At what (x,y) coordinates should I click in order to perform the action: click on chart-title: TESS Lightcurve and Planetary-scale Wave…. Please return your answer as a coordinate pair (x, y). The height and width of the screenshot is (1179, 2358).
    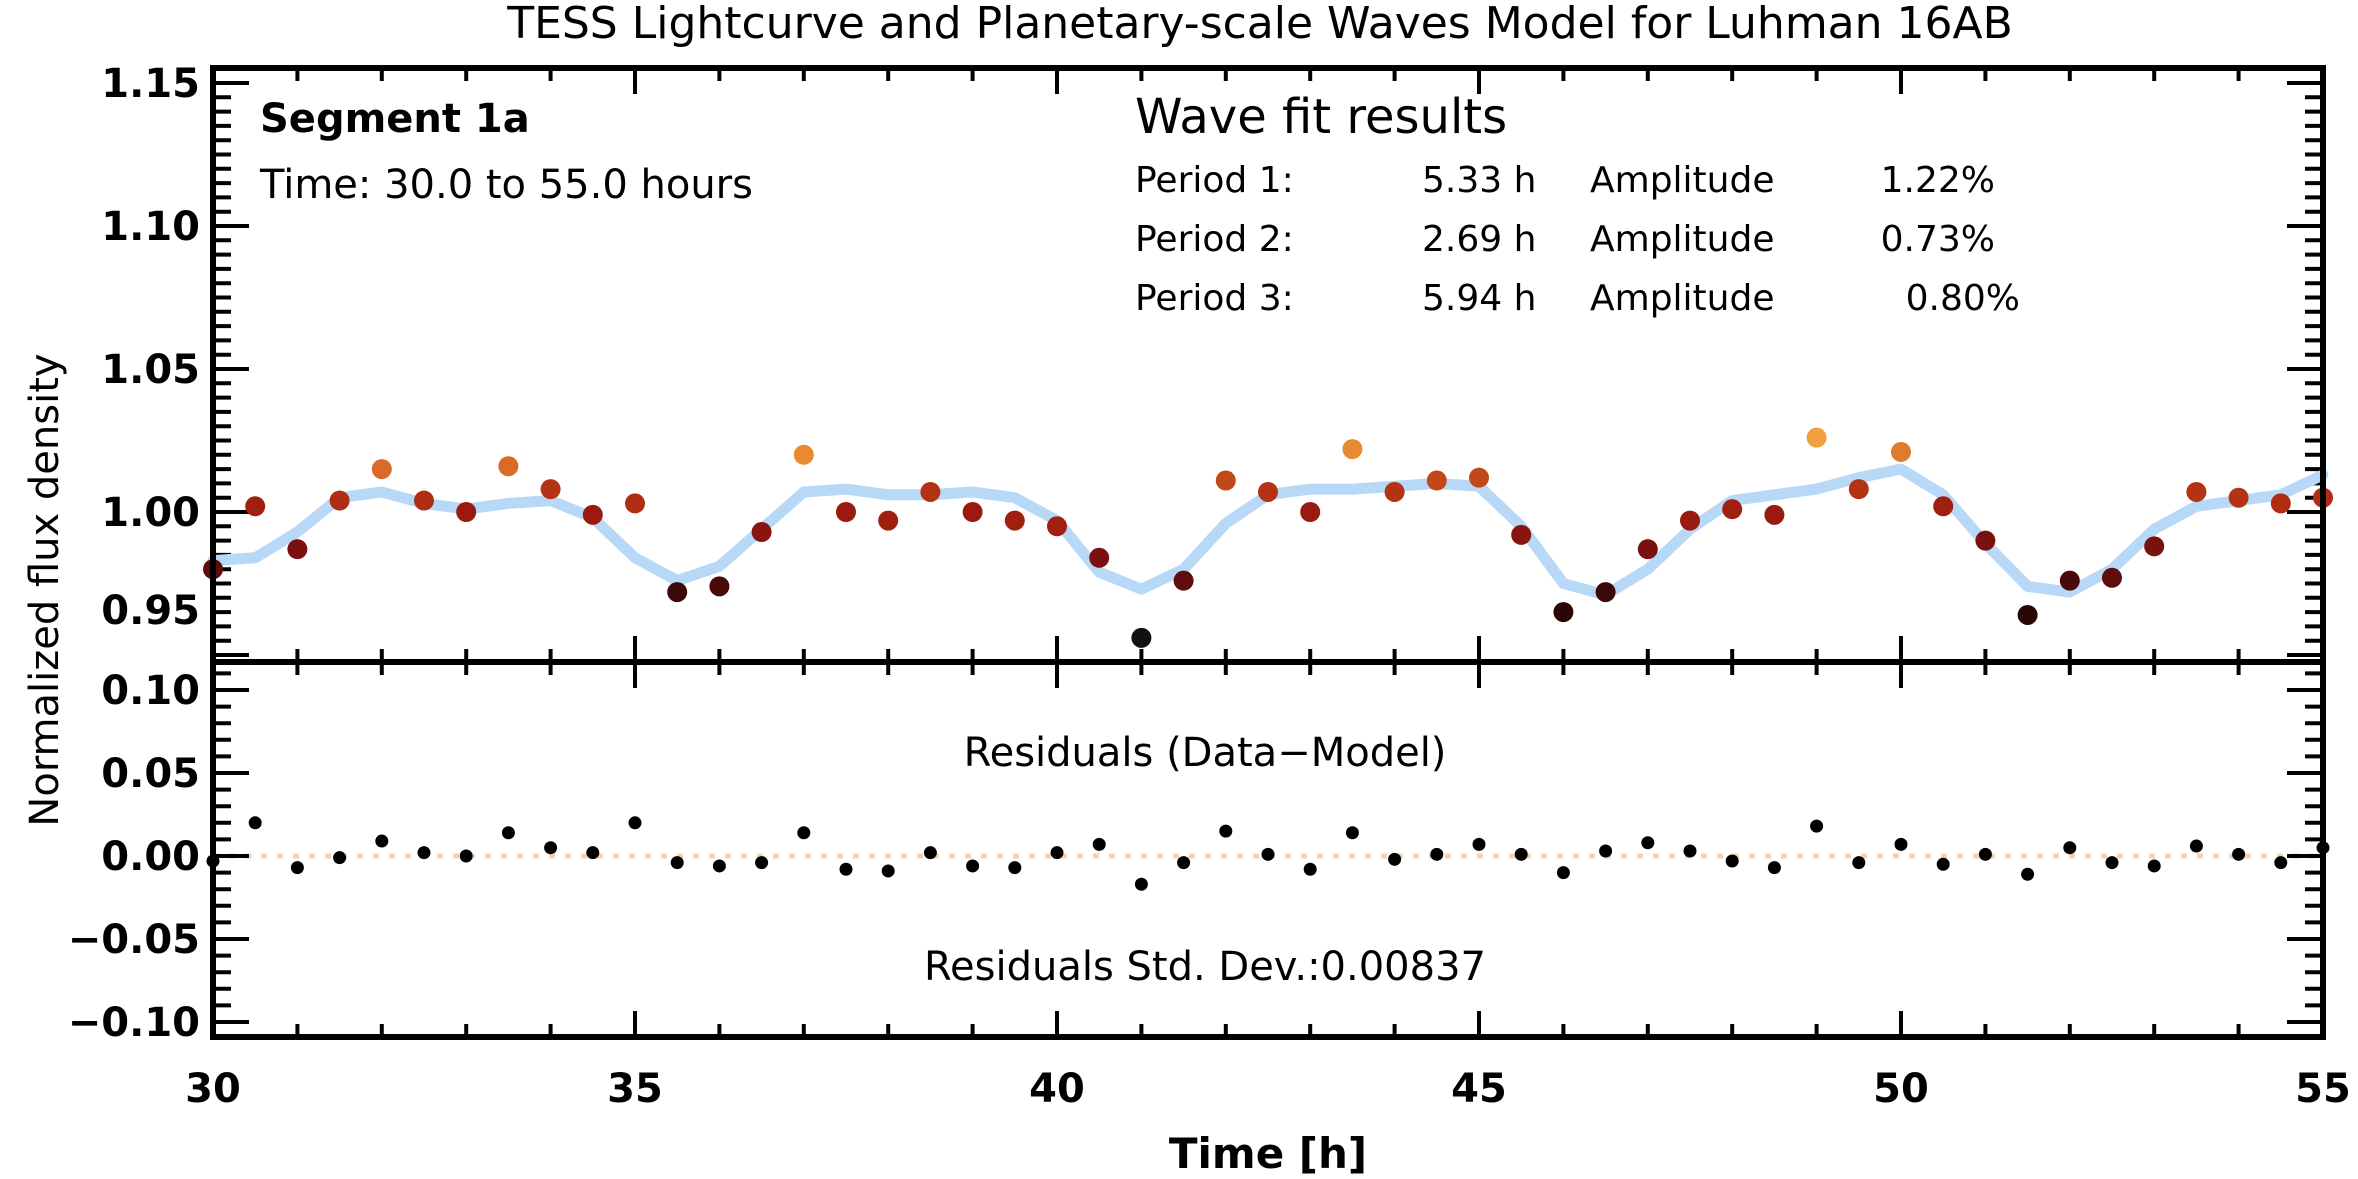
    Looking at the image, I should click on (1259, 24).